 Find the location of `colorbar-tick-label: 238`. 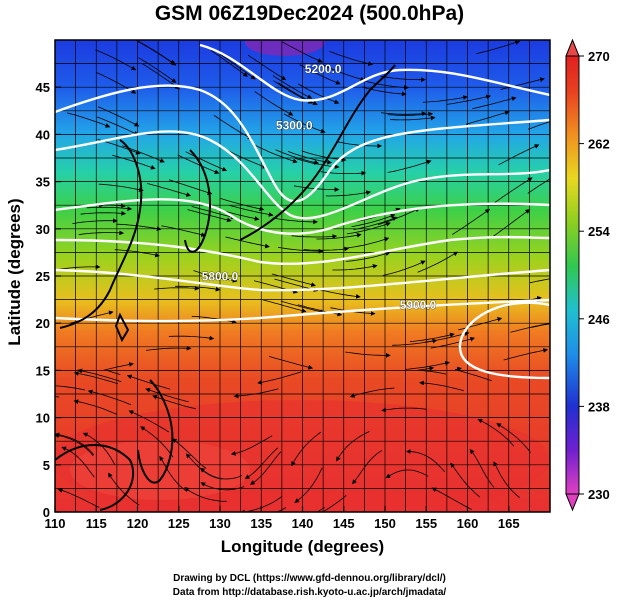

colorbar-tick-label: 238 is located at coordinates (599, 406).